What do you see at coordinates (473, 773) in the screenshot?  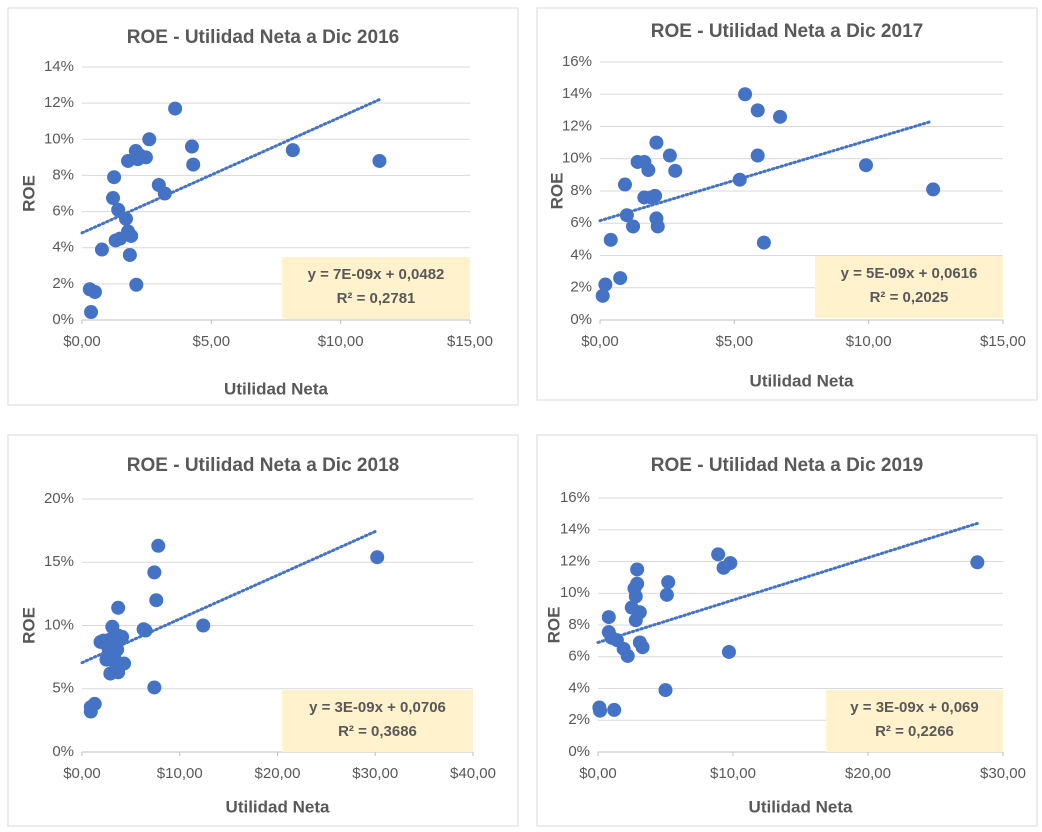 I see `x-tick-label: $40,00` at bounding box center [473, 773].